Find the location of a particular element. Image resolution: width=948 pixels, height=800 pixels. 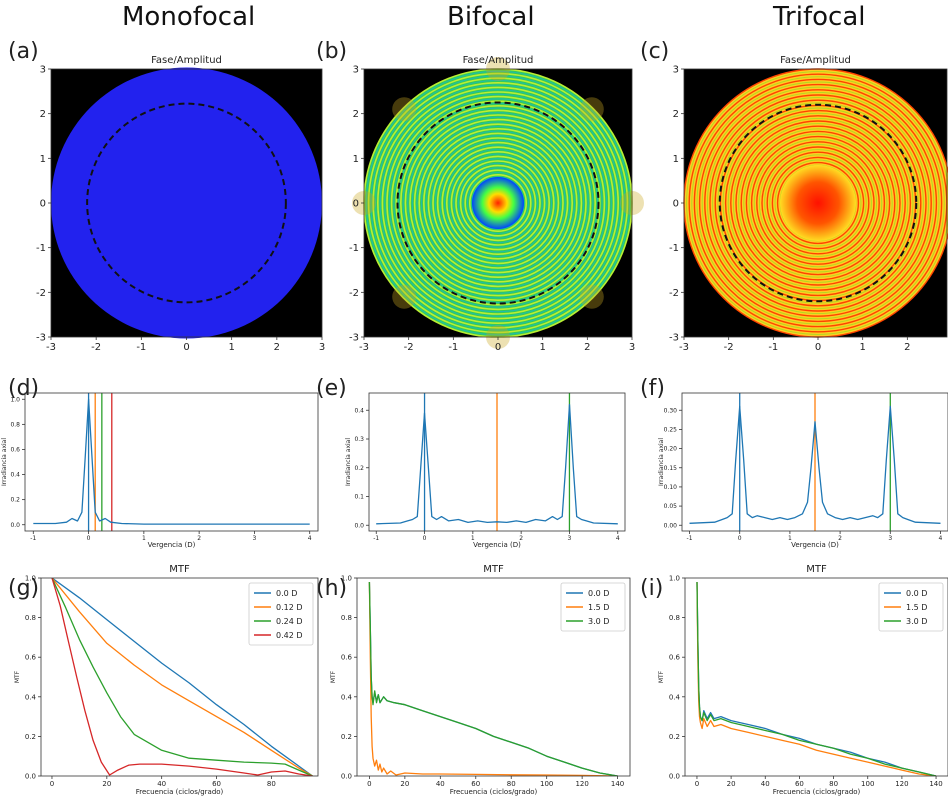

panel-letter-f: (f) is located at coordinates (652, 388).